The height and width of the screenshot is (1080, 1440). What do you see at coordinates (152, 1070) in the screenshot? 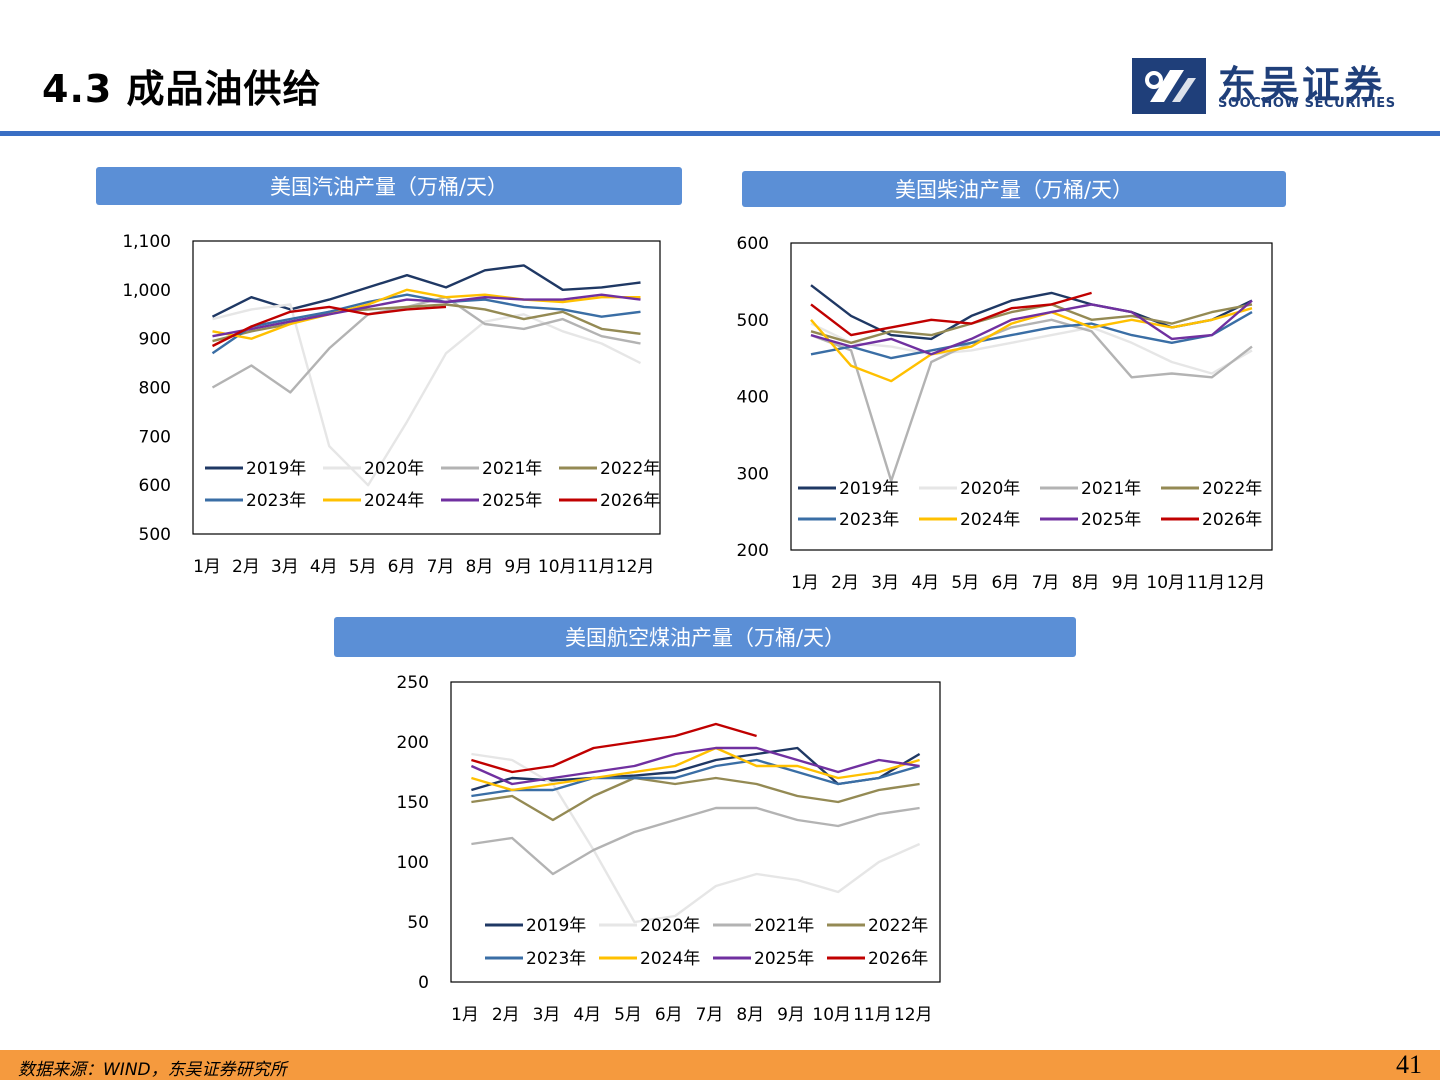
I see `data-source-note: 数据来源：WIND，东吴证券研究所` at bounding box center [152, 1070].